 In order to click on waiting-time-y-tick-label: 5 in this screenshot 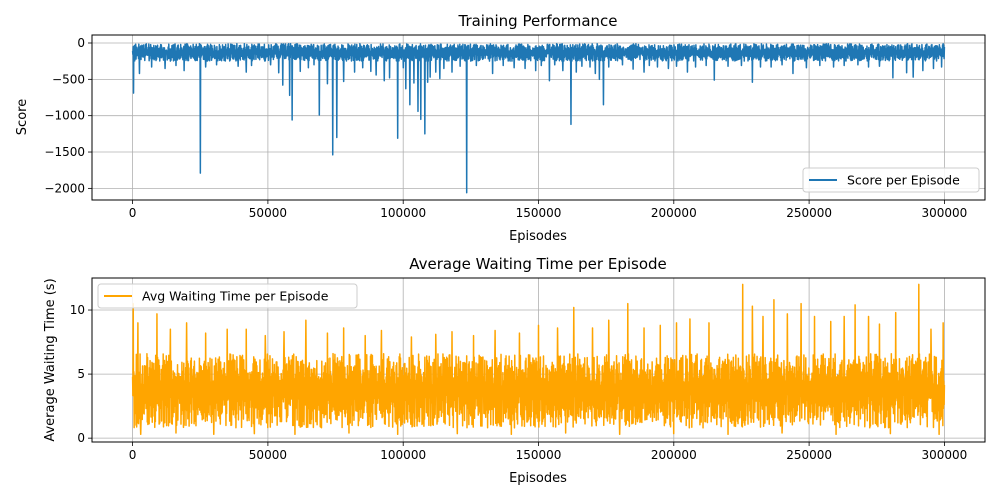, I will do `click(81, 374)`.